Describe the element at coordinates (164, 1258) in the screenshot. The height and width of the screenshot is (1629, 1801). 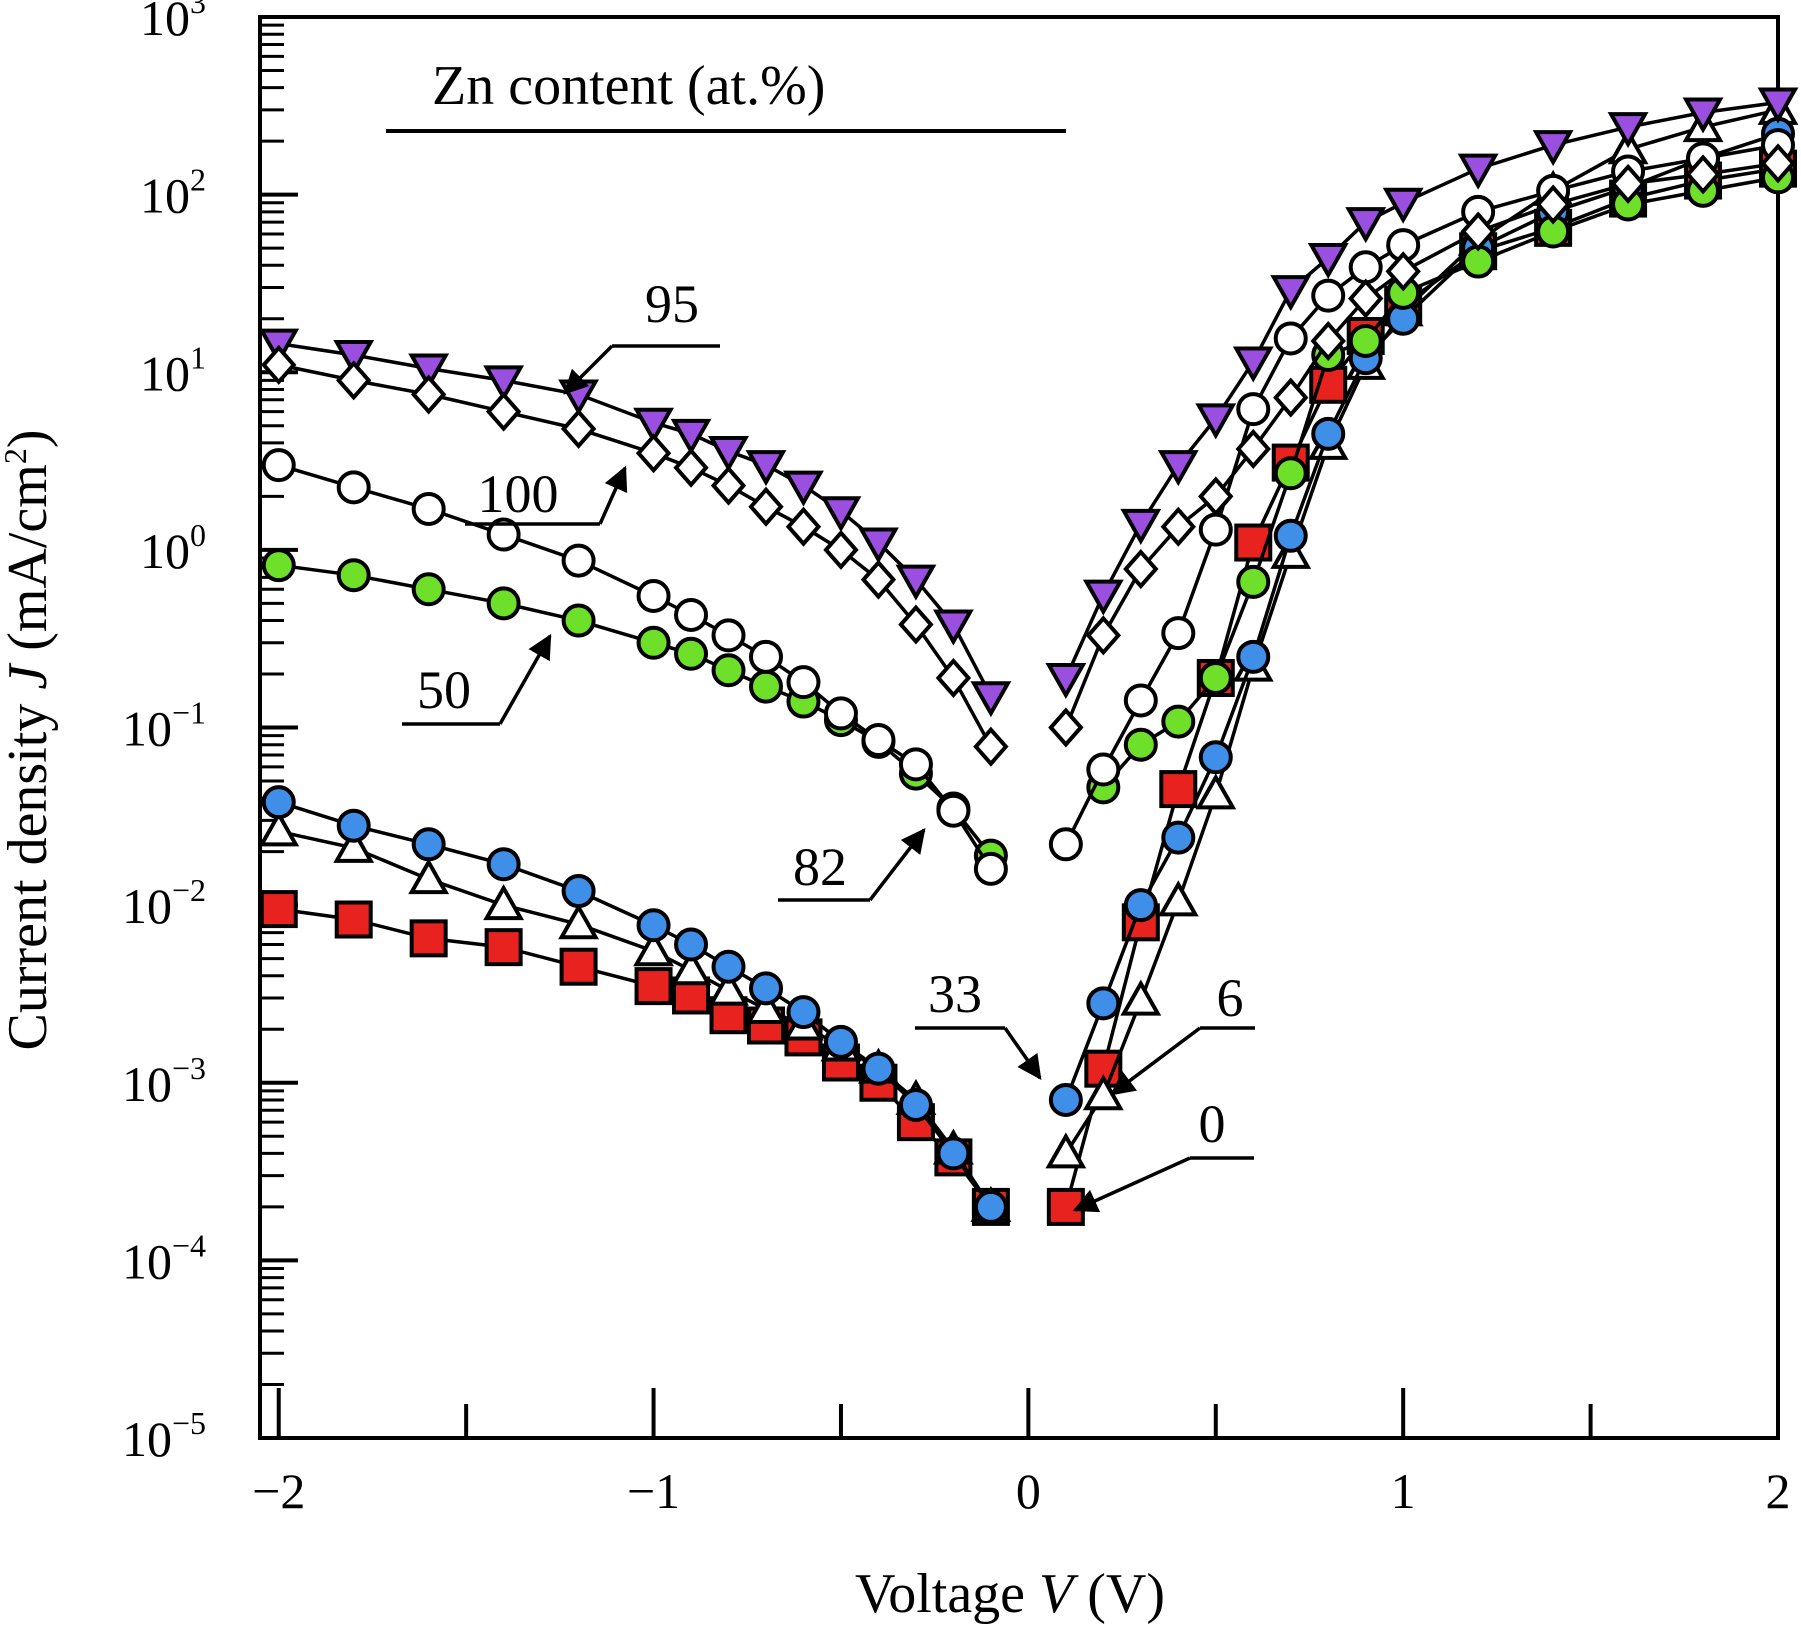
I see `y-tick-label: 10⁻⁴` at that location.